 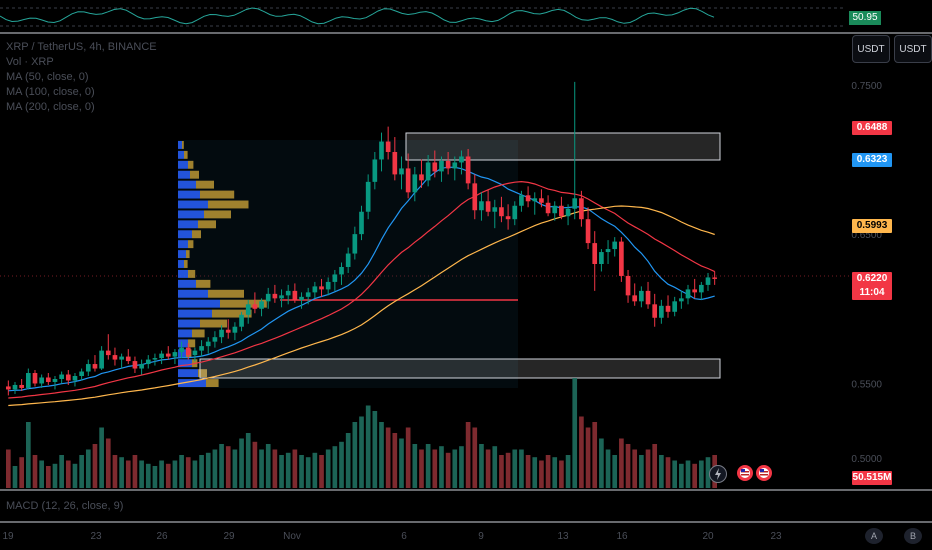 I want to click on currency-button-1: USDT, so click(x=871, y=49).